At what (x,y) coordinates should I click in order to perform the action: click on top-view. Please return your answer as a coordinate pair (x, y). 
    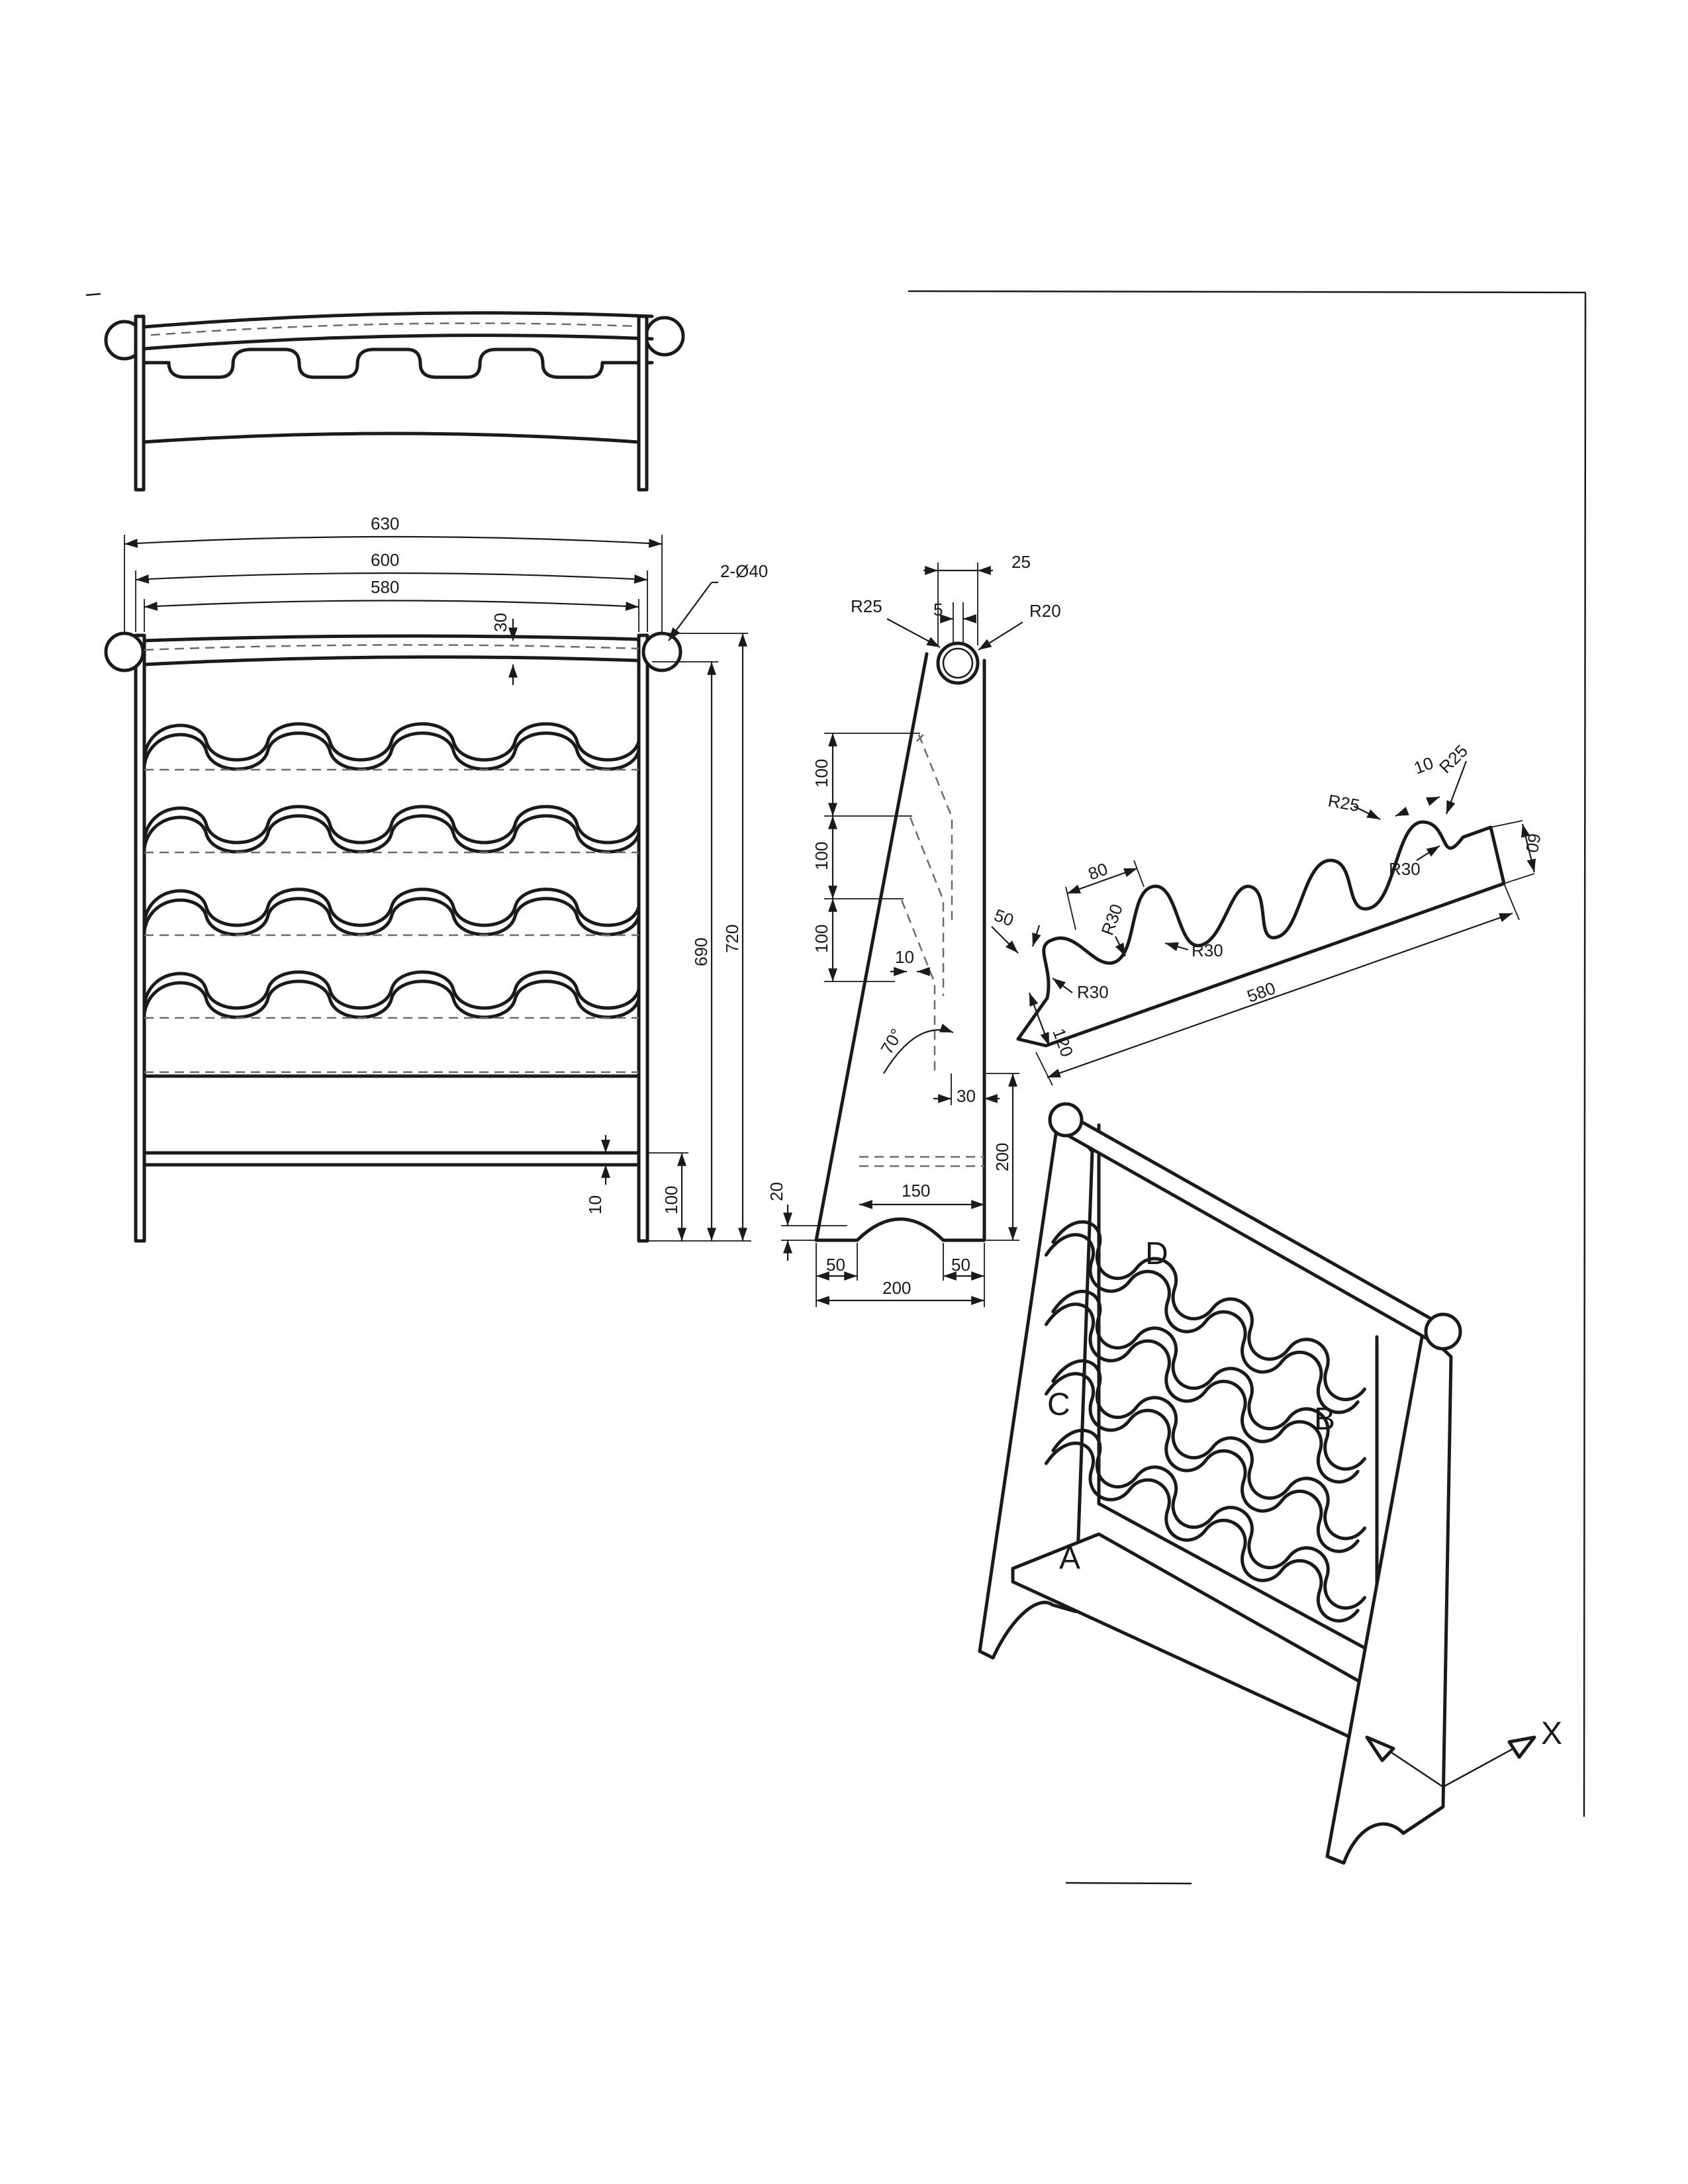
    Looking at the image, I should click on (394, 402).